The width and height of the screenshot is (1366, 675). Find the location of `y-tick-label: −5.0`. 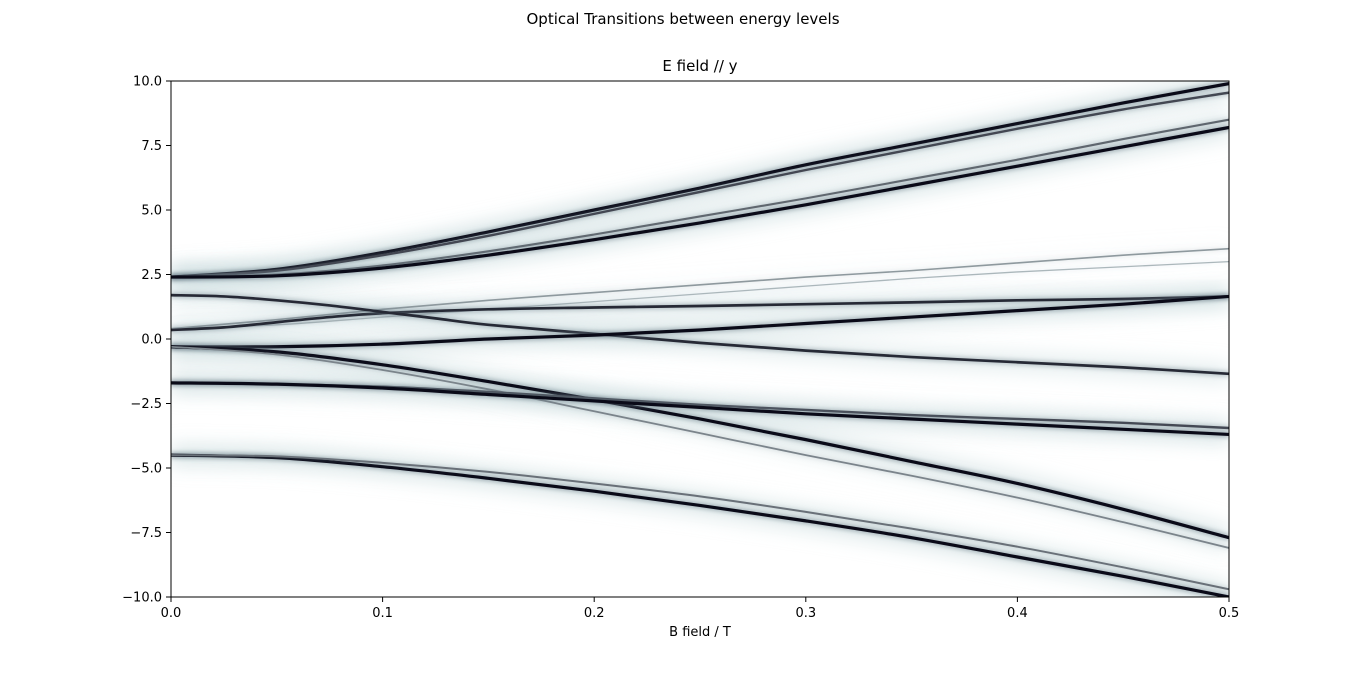

y-tick-label: −5.0 is located at coordinates (146, 469).